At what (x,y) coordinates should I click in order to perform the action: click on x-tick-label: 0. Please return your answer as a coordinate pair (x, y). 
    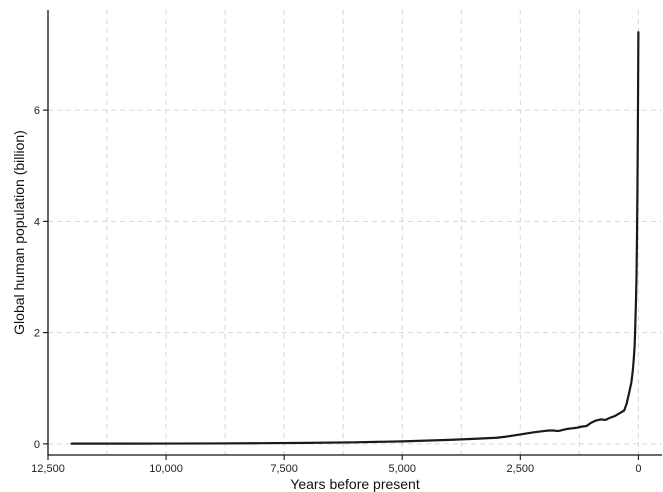
    Looking at the image, I should click on (638, 469).